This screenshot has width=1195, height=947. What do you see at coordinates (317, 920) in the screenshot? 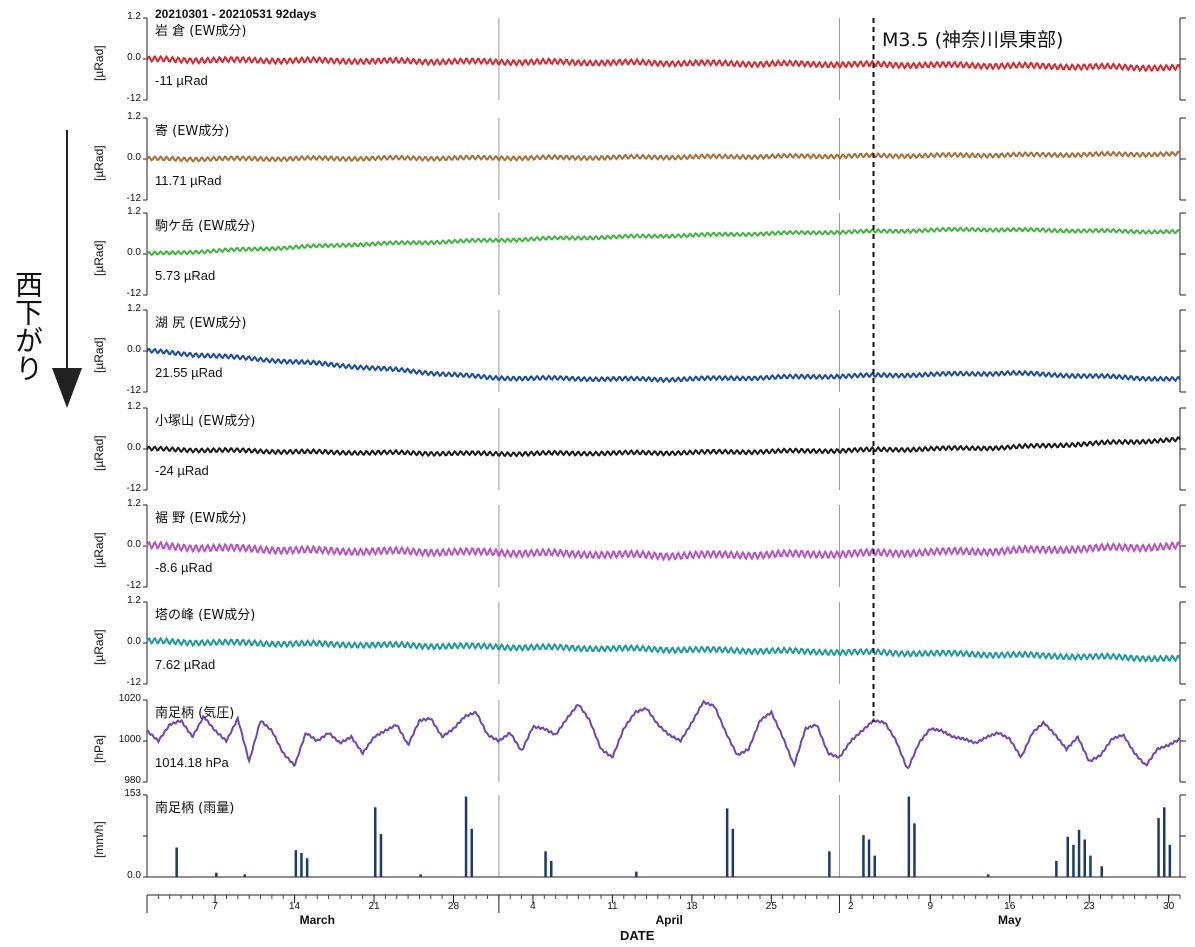
I see `month-label: March` at bounding box center [317, 920].